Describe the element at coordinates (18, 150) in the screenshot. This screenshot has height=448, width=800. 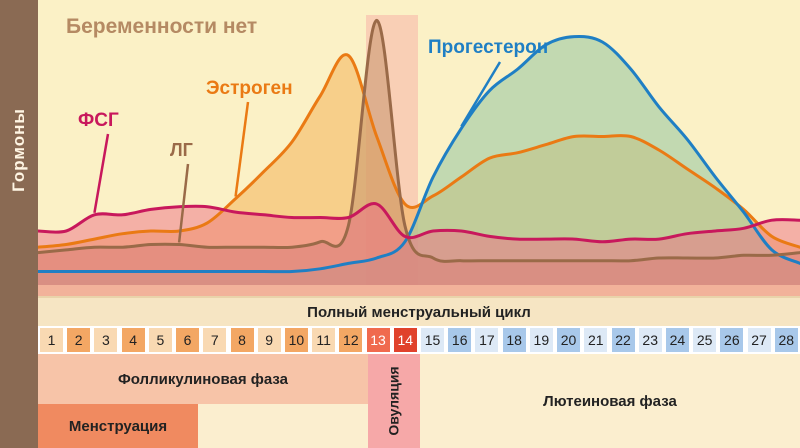
I see `axis-title: Гормоны` at that location.